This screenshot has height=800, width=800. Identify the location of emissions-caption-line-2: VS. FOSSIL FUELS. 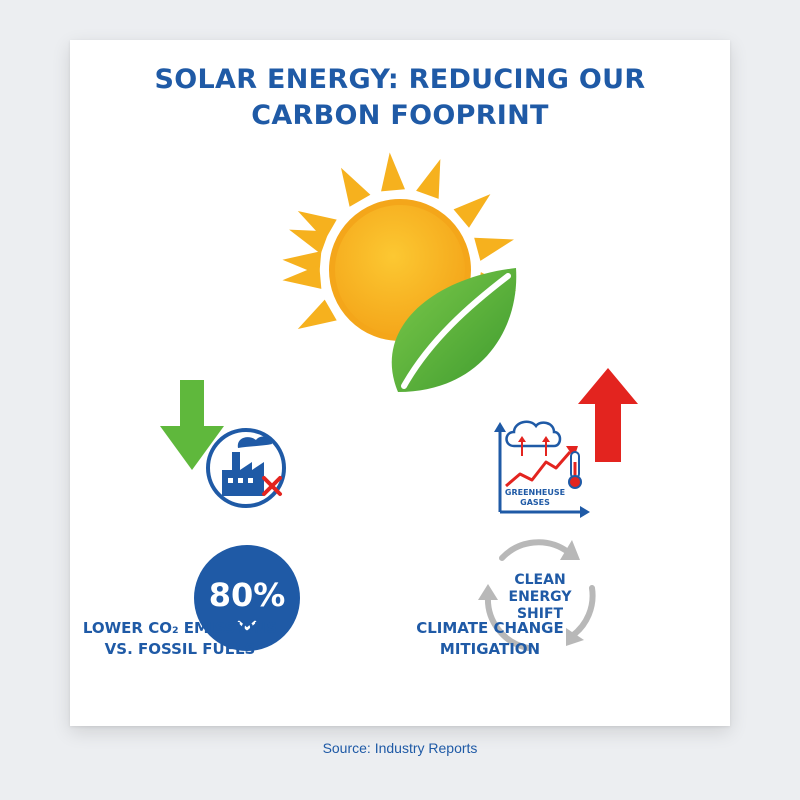
(180, 649).